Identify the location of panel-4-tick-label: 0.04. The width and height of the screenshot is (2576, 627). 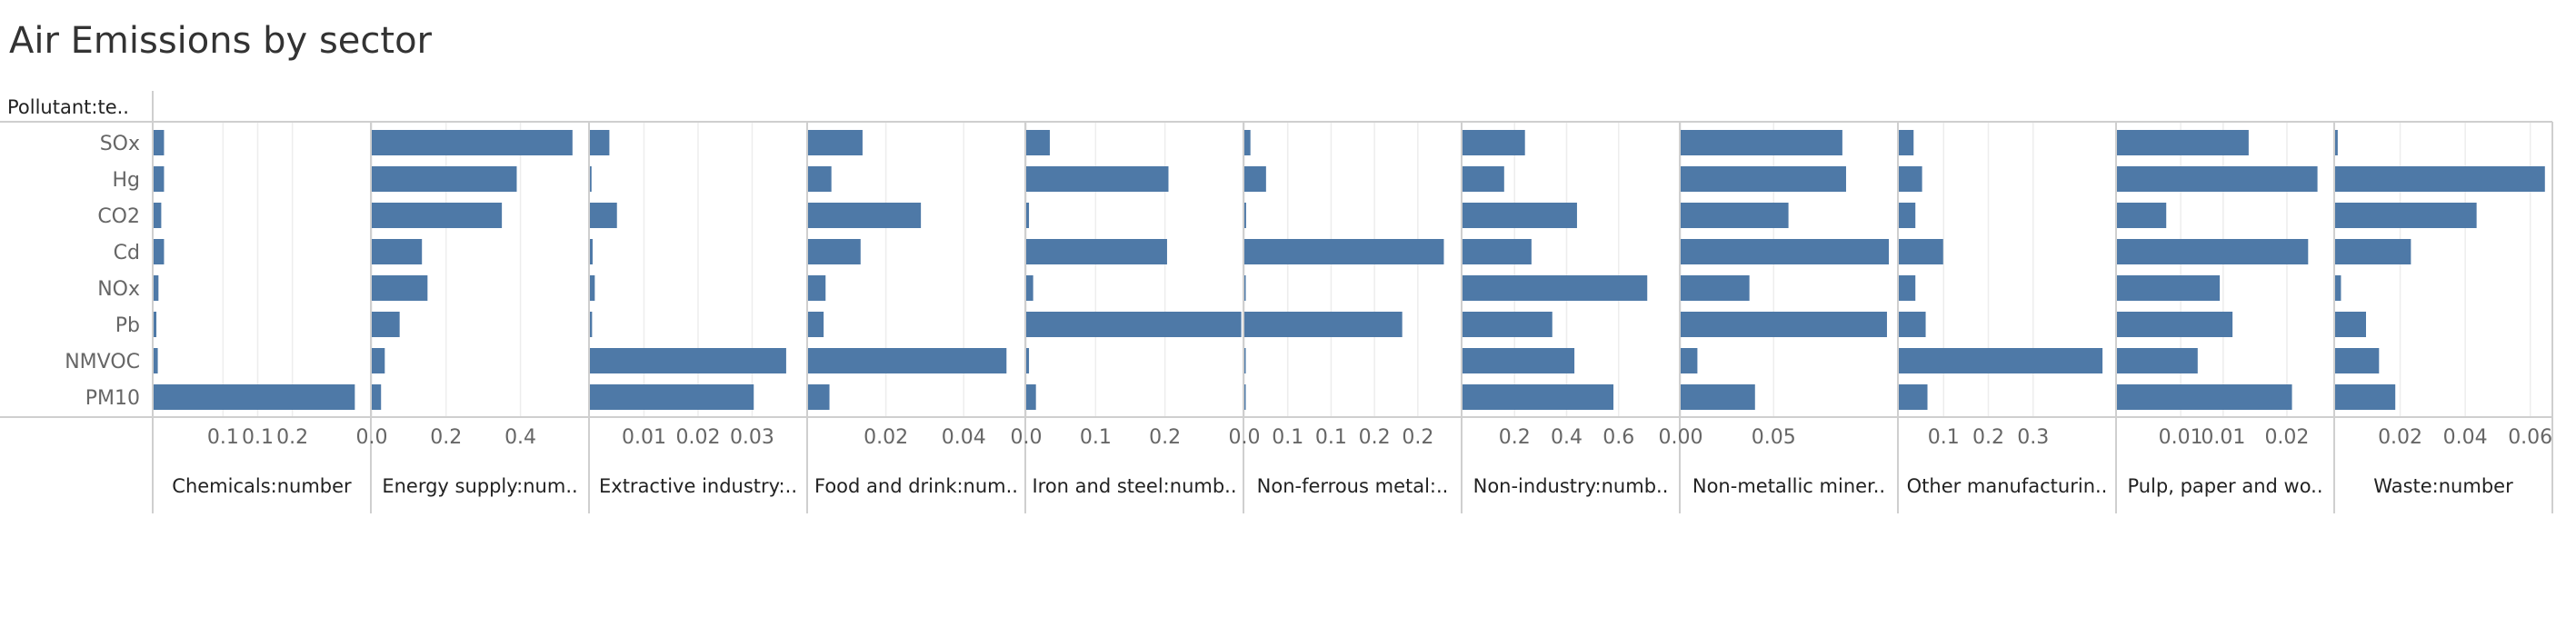
(964, 437).